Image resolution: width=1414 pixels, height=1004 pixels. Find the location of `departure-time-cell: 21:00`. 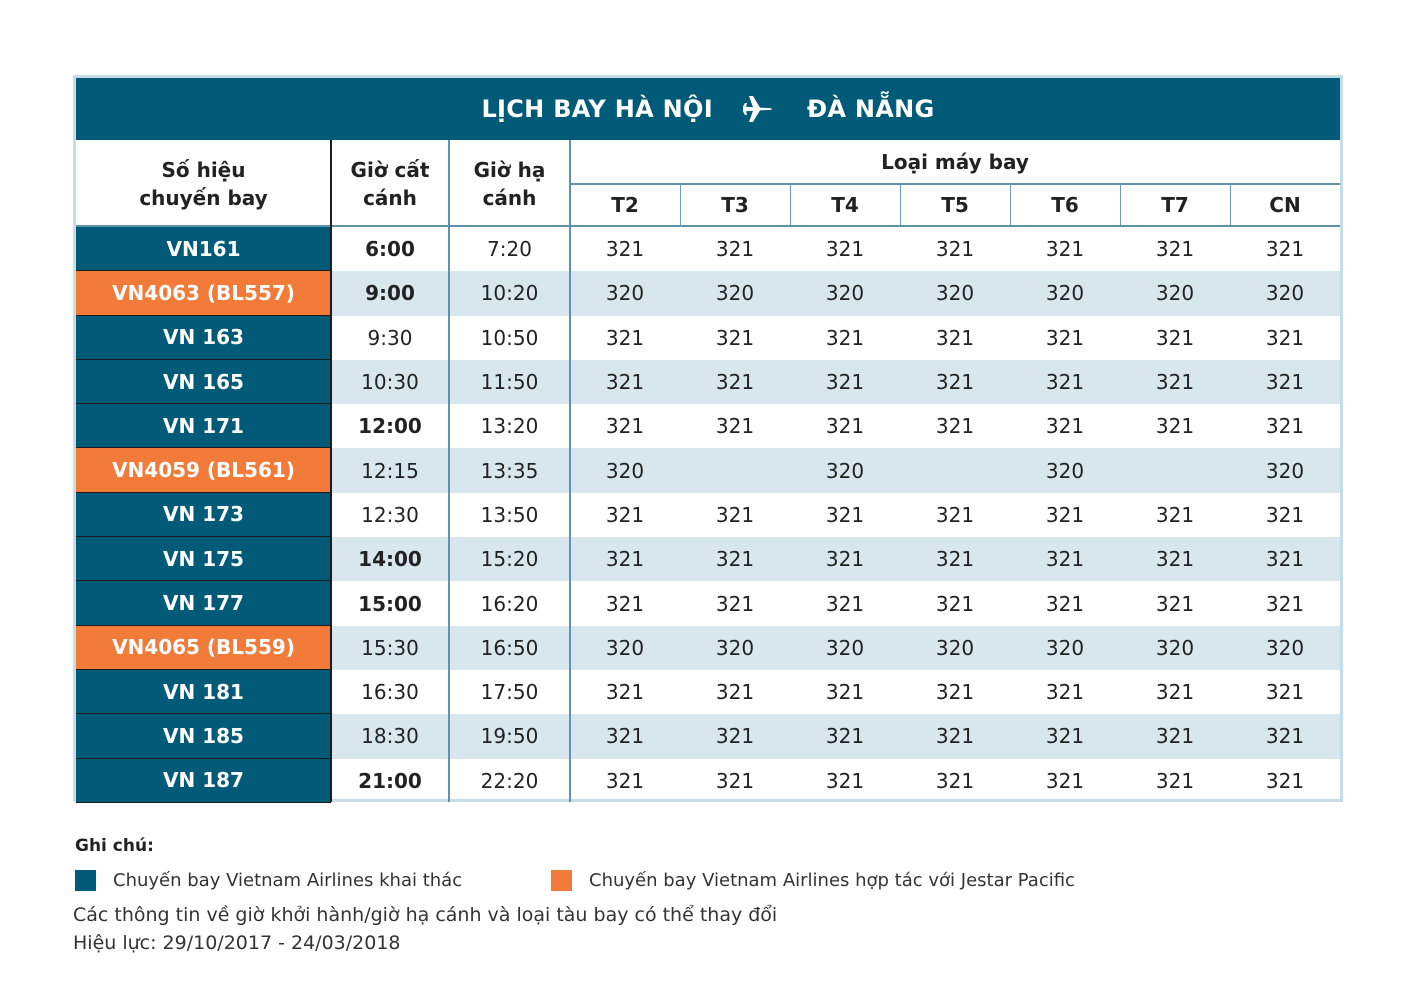

departure-time-cell: 21:00 is located at coordinates (390, 780).